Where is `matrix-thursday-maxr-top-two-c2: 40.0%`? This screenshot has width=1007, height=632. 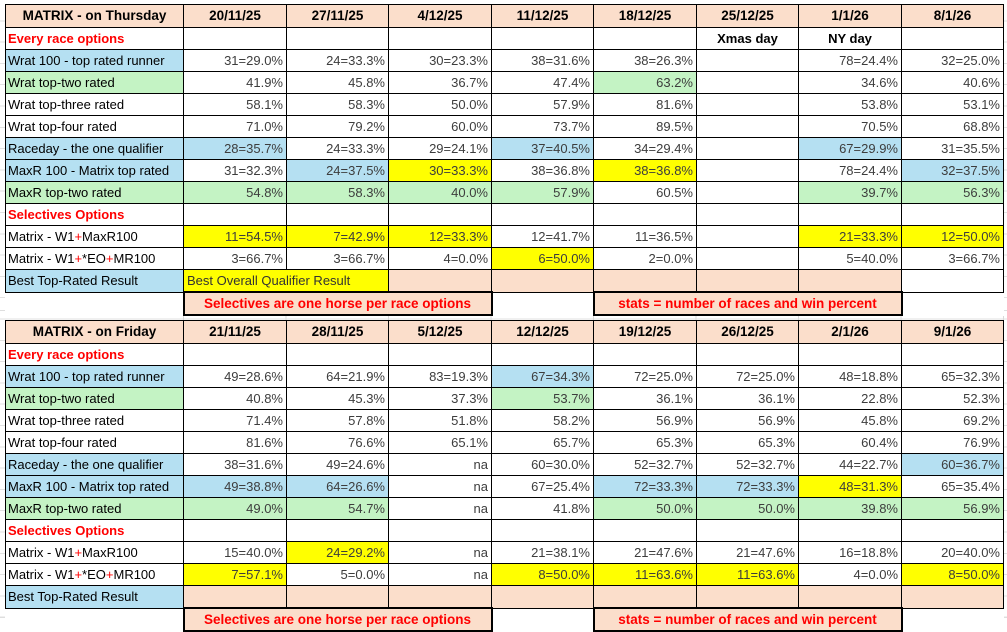 matrix-thursday-maxr-top-two-c2: 40.0% is located at coordinates (440, 192).